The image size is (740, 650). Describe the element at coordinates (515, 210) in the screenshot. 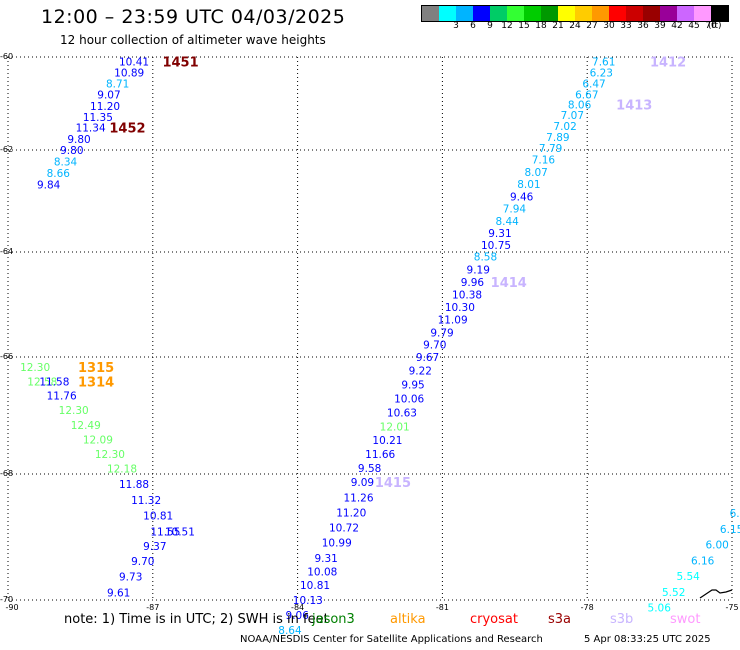

I see `wave-height-value: 7.94` at that location.